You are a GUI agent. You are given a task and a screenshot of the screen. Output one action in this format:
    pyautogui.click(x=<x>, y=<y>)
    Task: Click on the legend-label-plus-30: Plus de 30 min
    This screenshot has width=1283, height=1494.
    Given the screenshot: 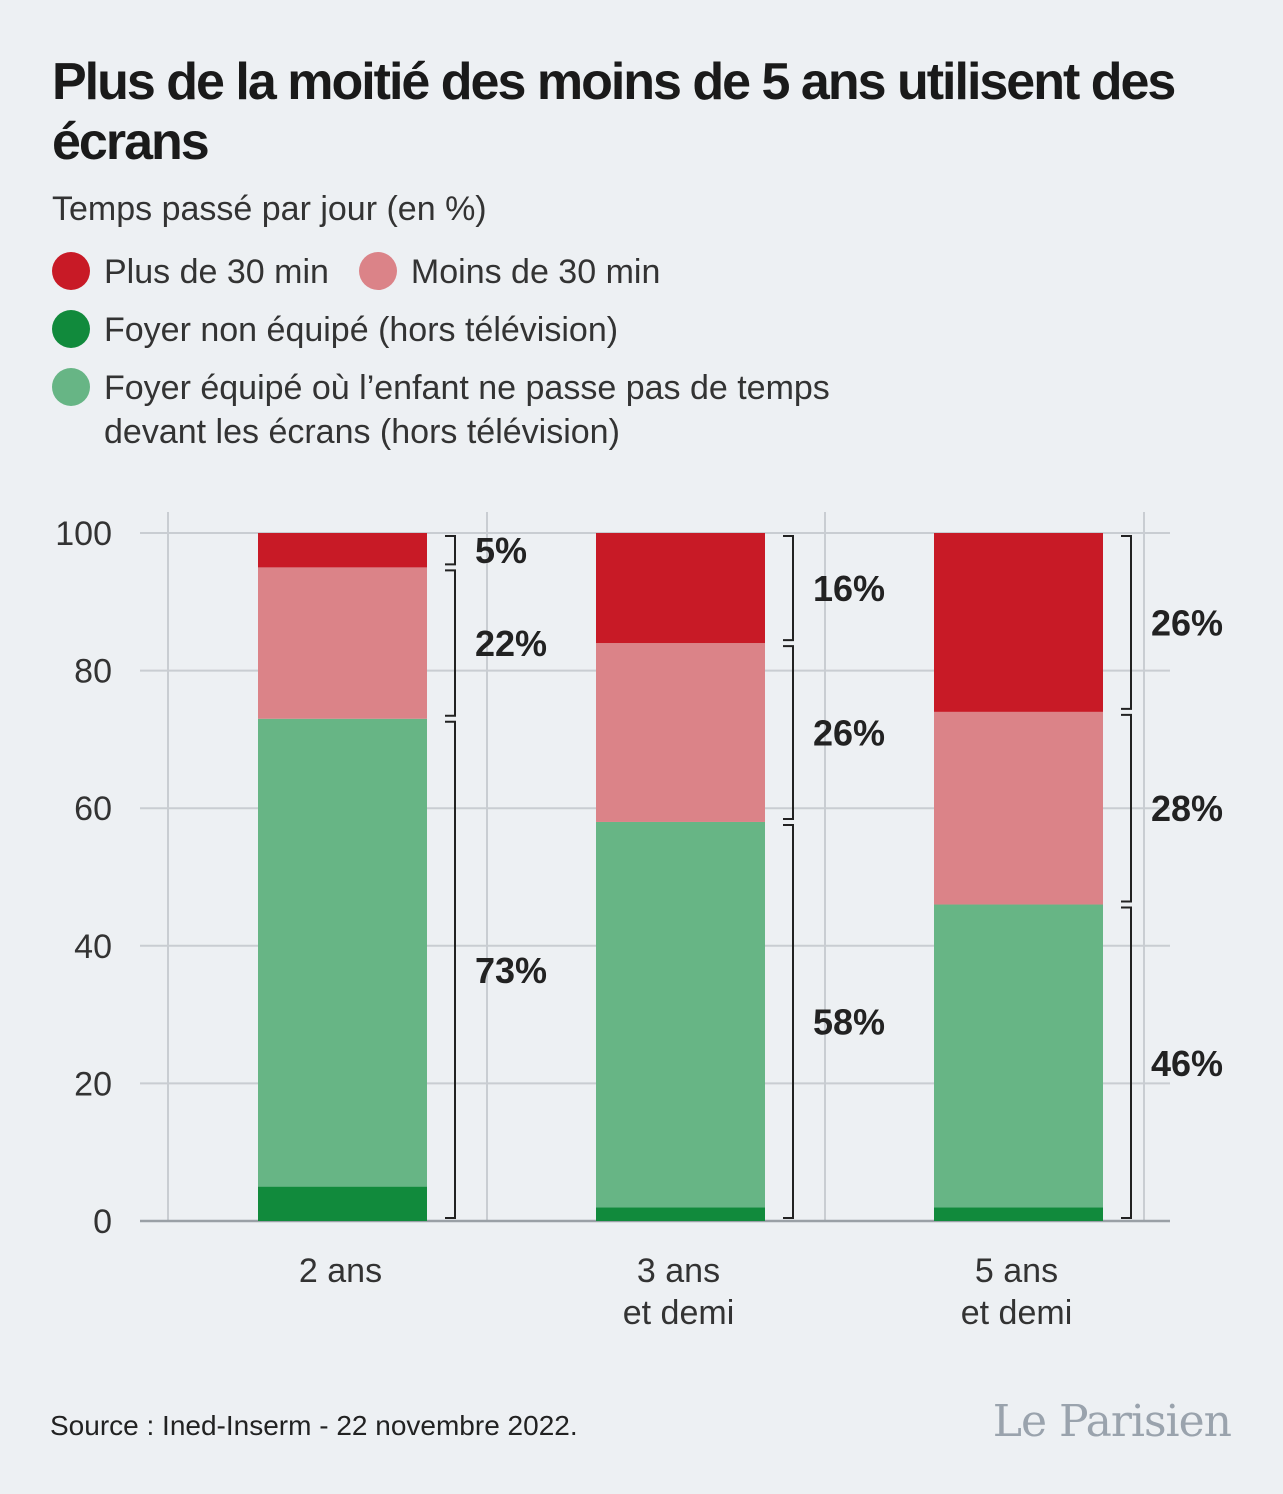 What is the action you would take?
    pyautogui.click(x=216, y=272)
    